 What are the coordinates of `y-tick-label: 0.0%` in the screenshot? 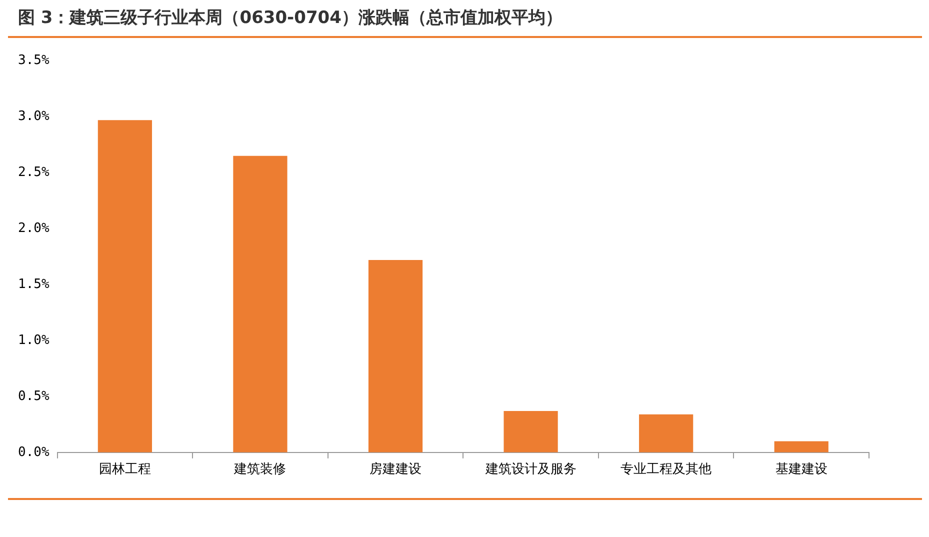 It's located at (34, 452).